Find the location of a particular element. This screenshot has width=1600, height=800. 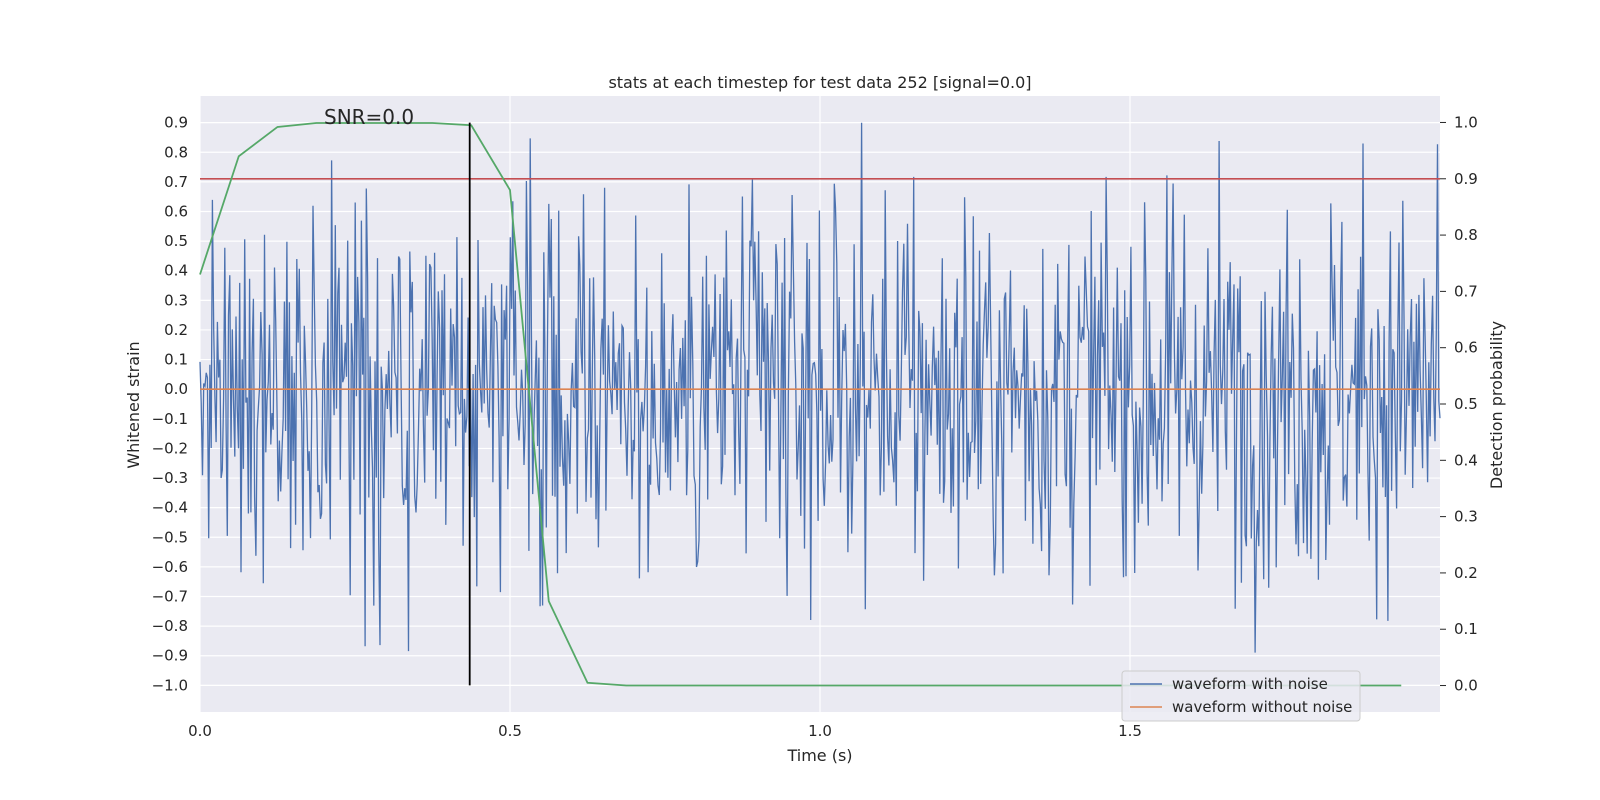

y-tick-label: 0.8 is located at coordinates (176, 152).